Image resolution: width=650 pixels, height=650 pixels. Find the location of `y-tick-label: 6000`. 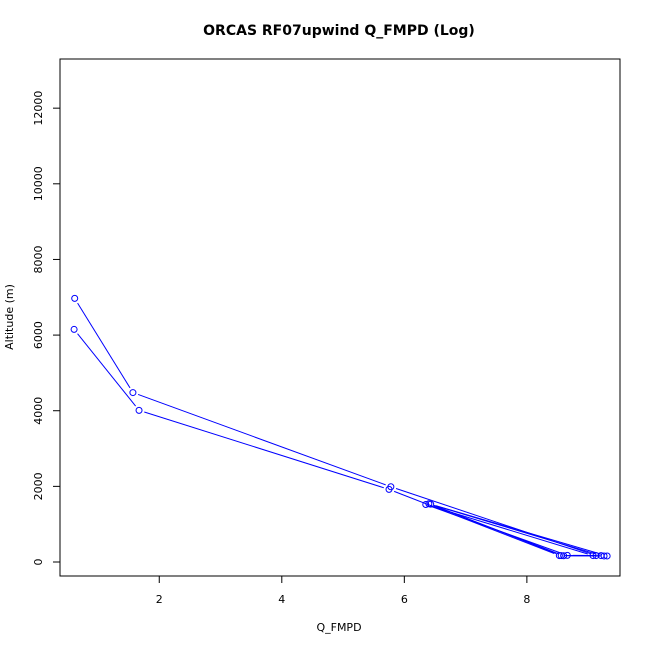

y-tick-label: 6000 is located at coordinates (38, 335).